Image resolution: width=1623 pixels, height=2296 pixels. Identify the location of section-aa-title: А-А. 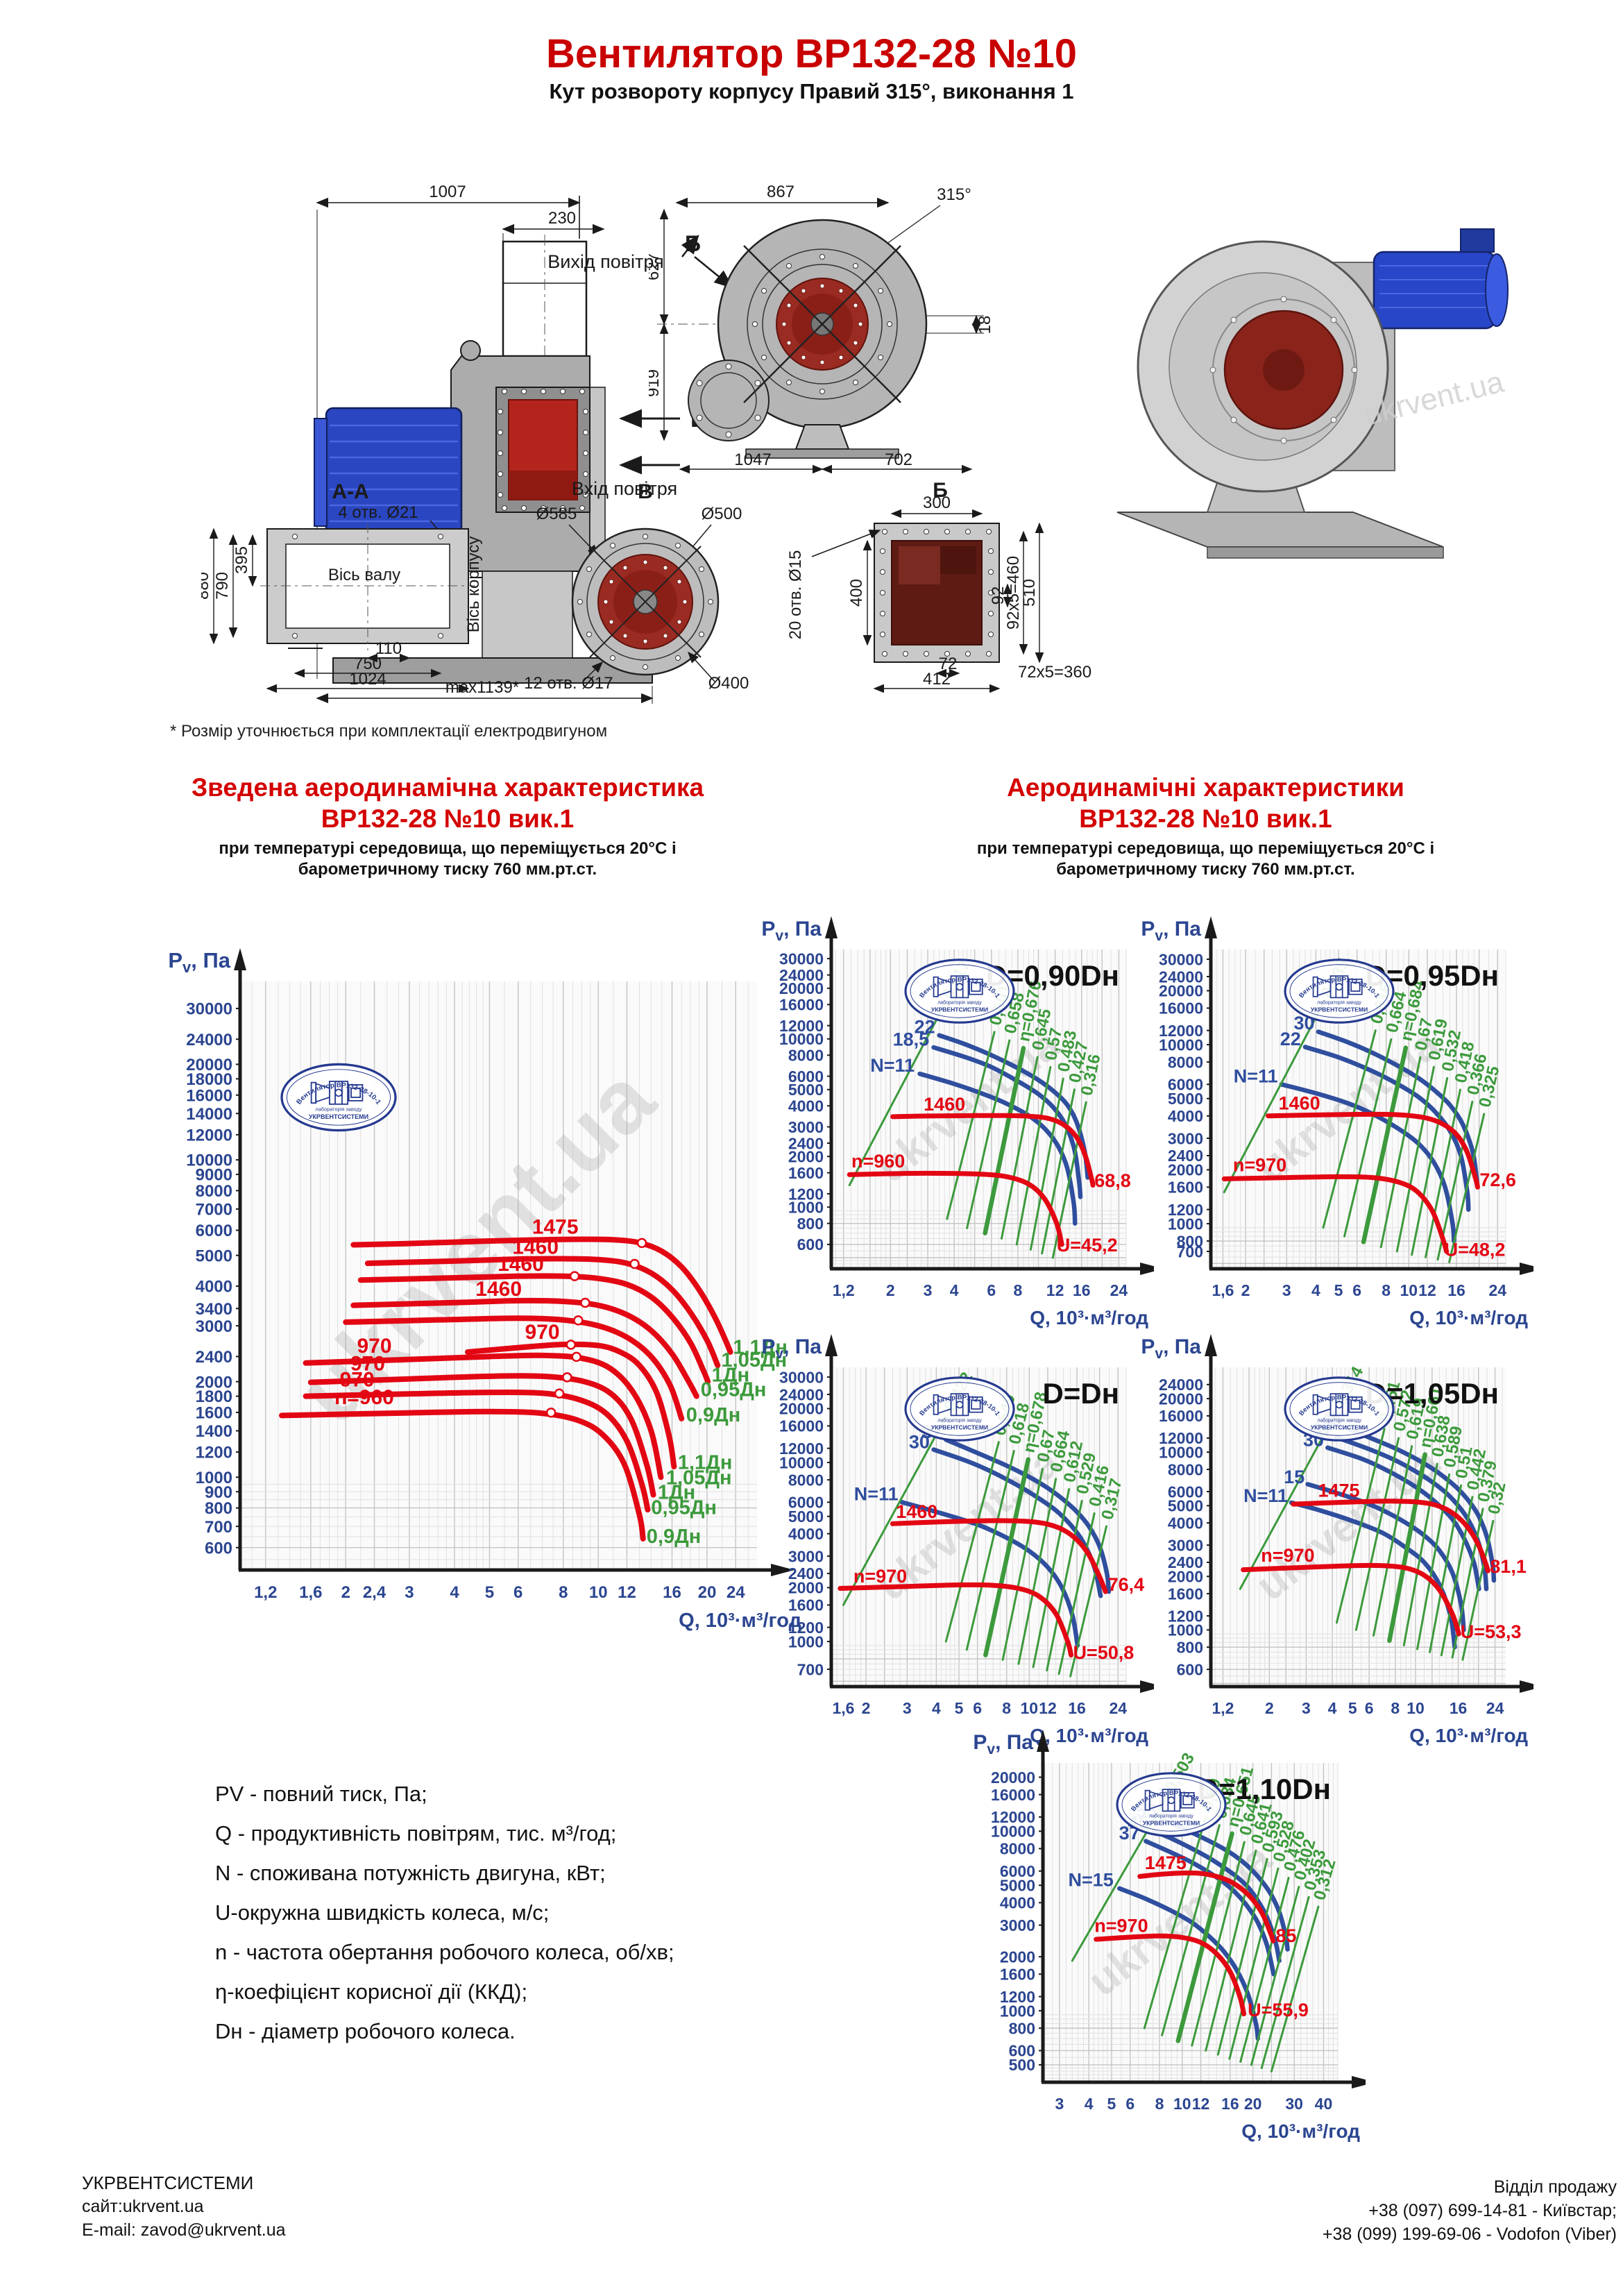
(350, 491).